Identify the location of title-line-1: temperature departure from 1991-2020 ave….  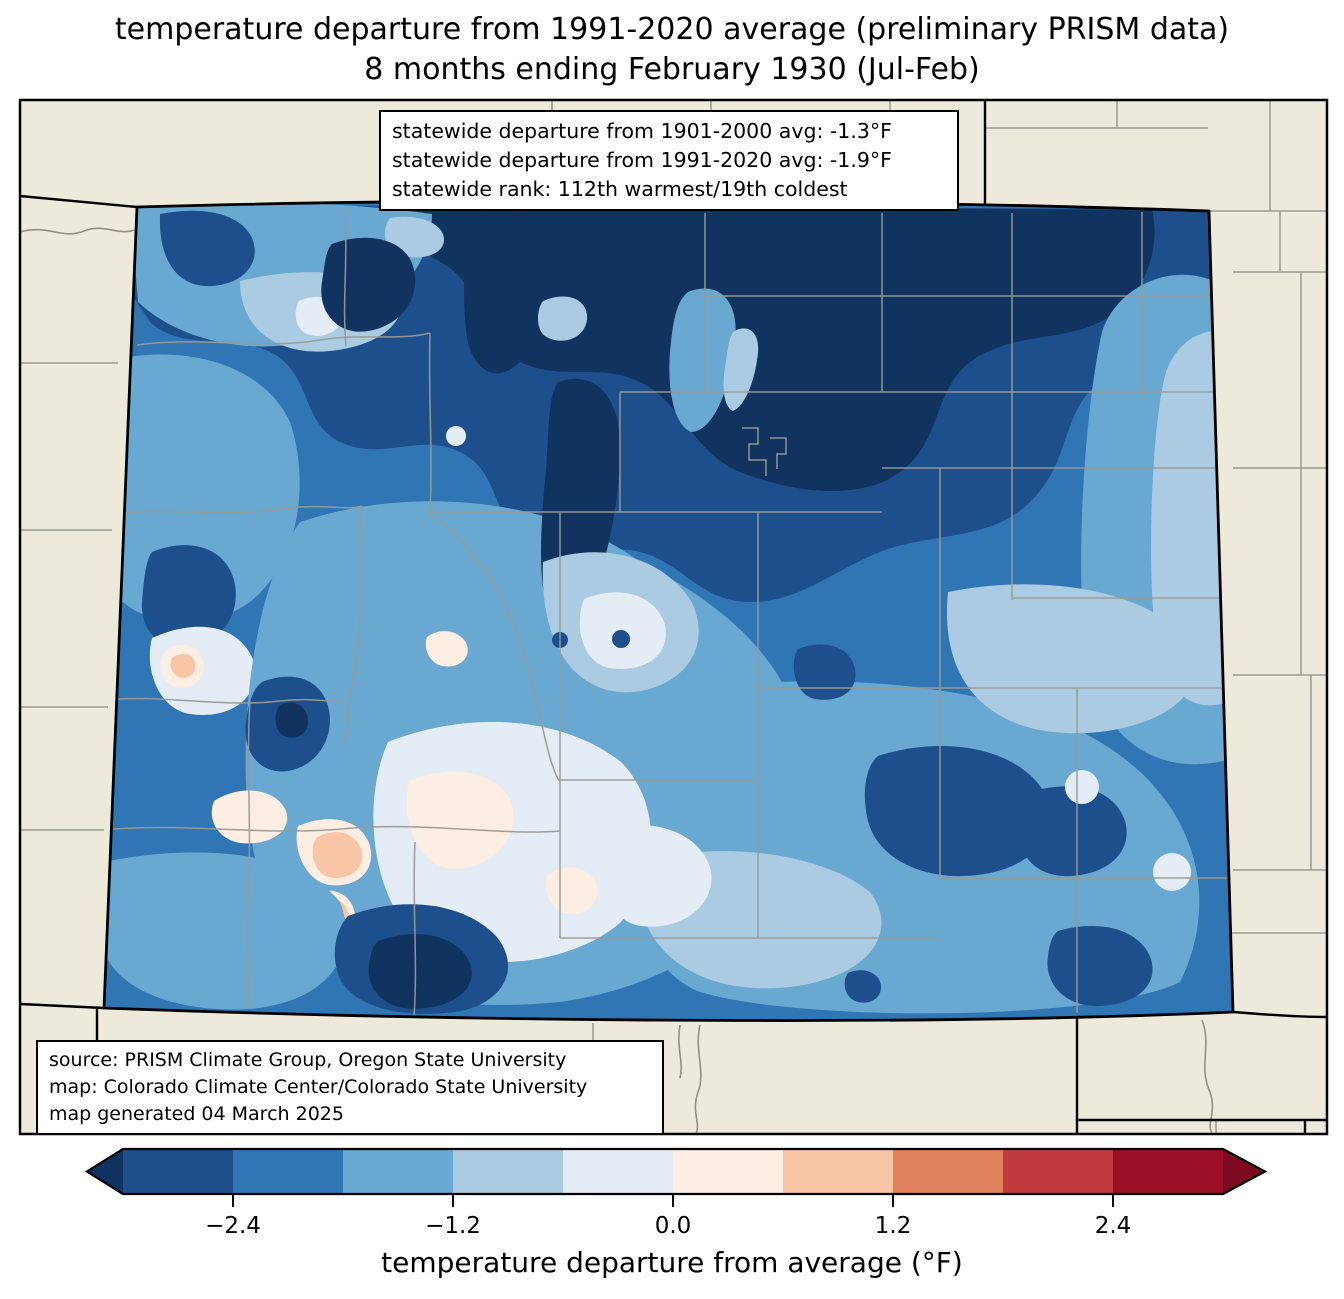
(672, 29).